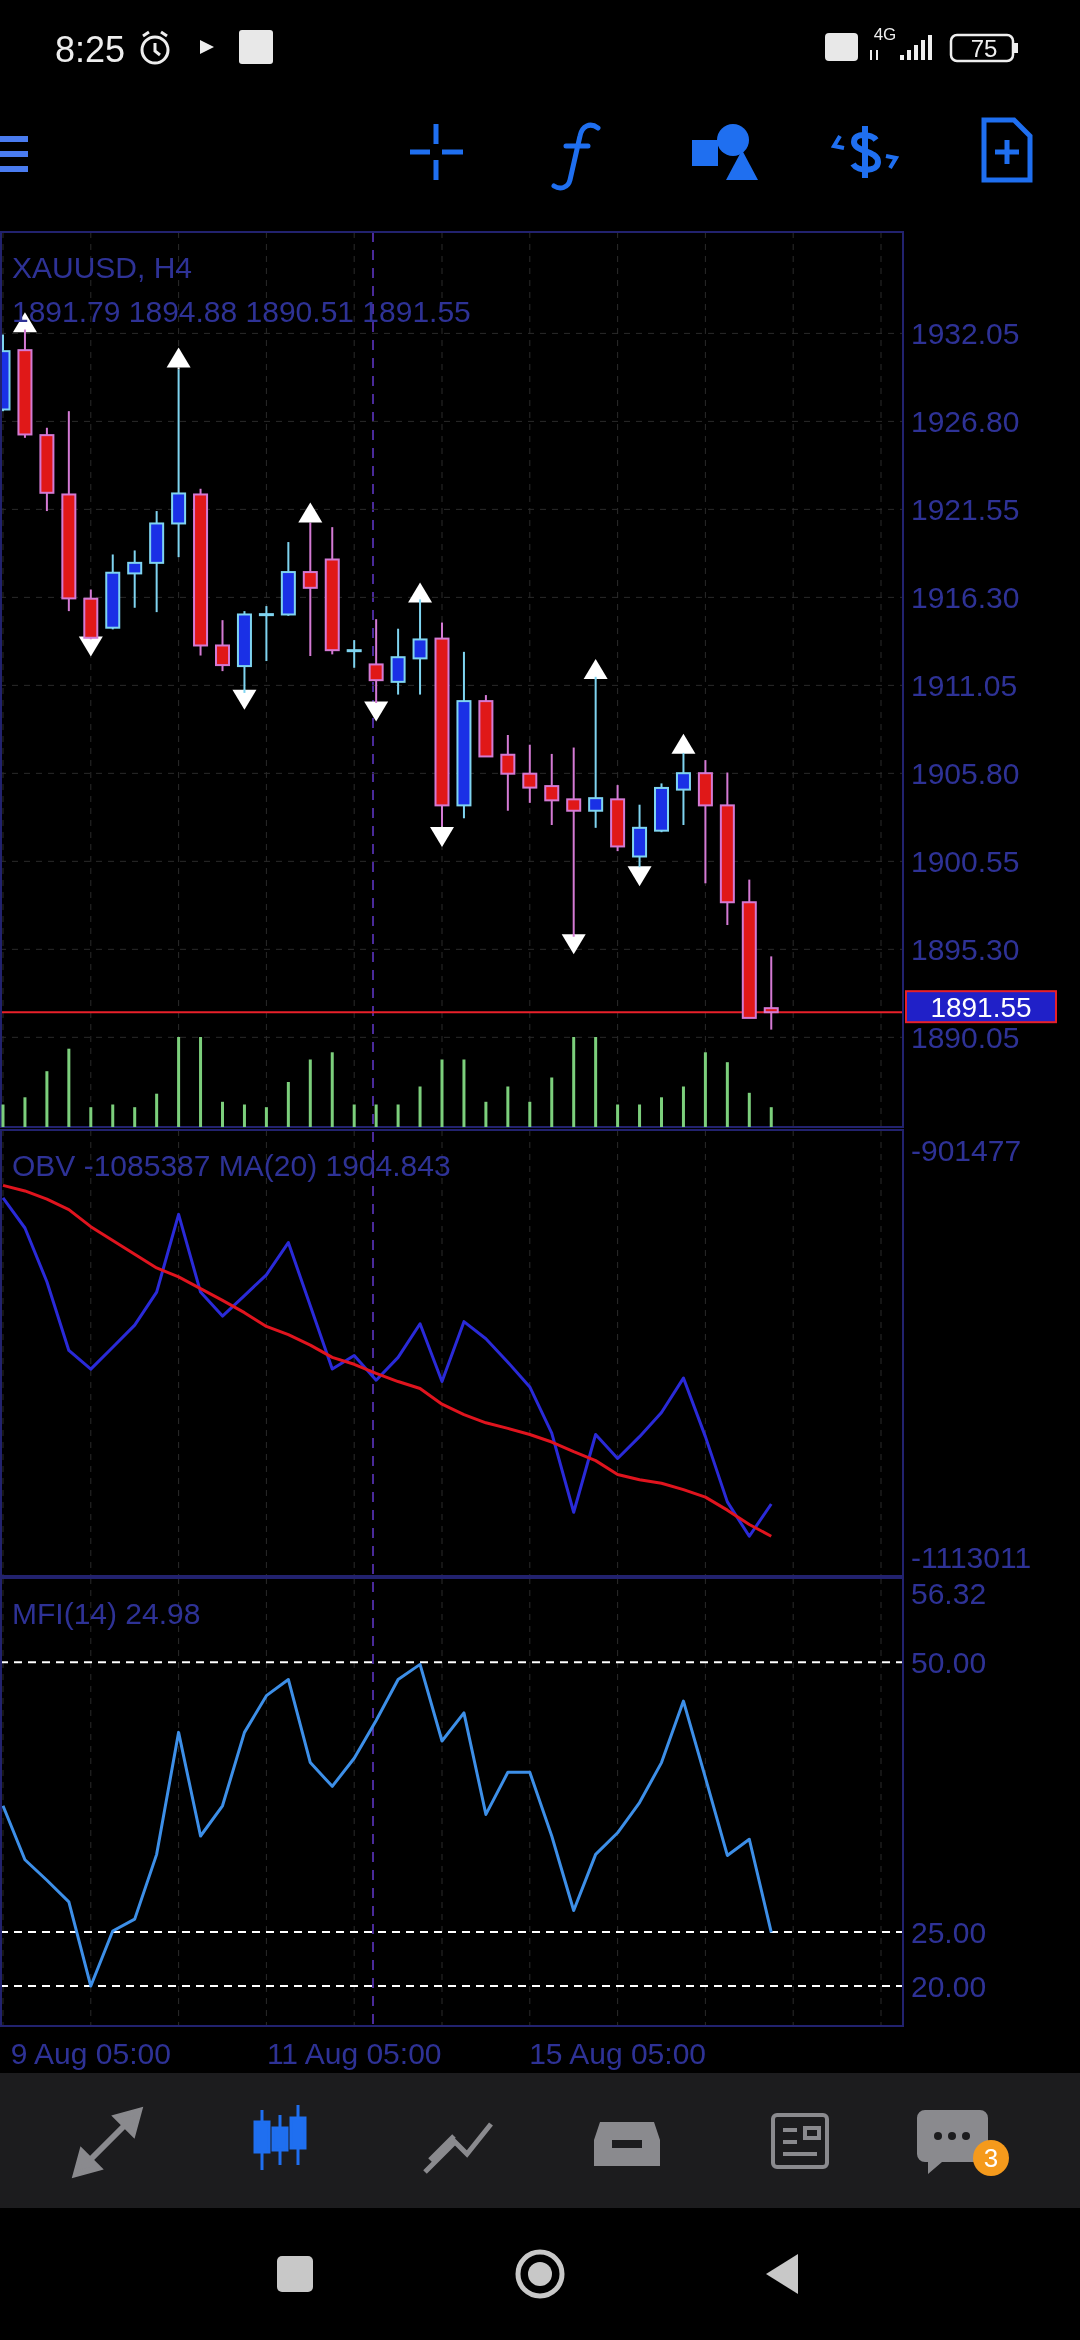 The image size is (1080, 2340). I want to click on y-tick-label: 1900.55, so click(965, 861).